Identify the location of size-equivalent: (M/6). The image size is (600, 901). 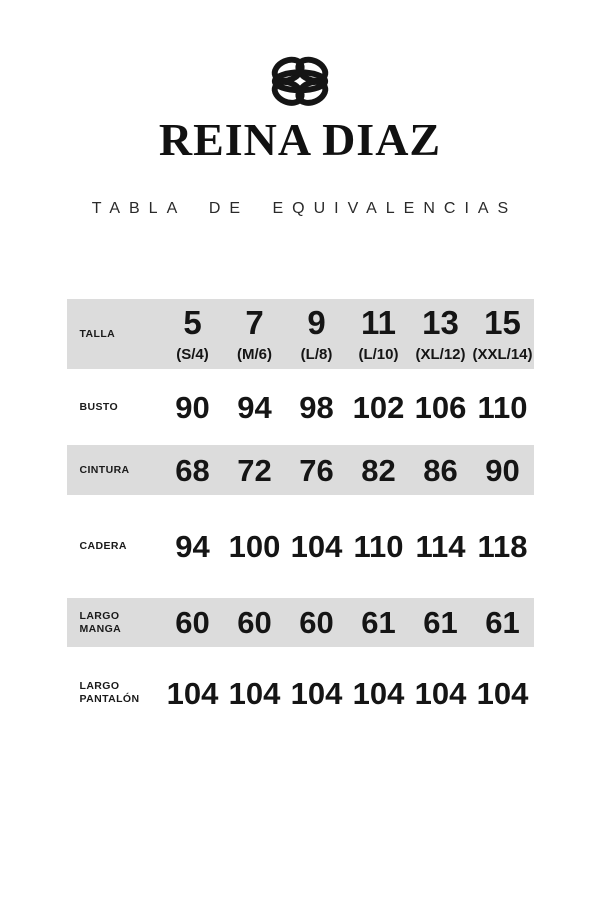
(254, 354).